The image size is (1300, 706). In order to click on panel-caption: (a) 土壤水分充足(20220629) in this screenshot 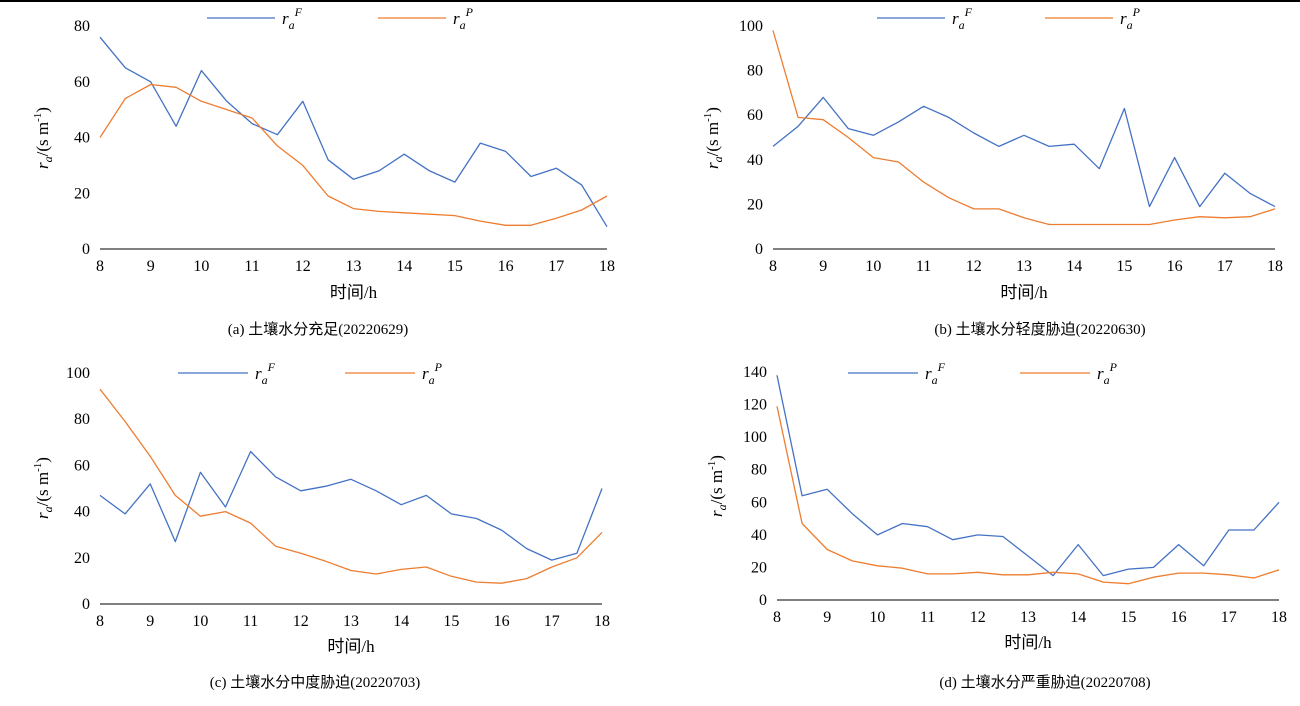, I will do `click(318, 329)`.